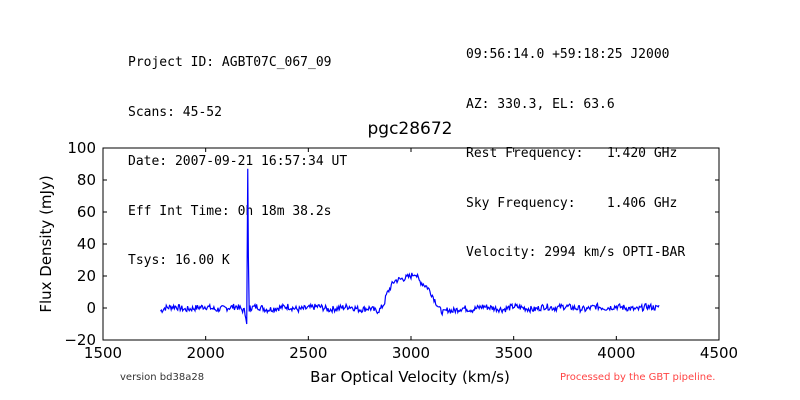  I want to click on x-tick-label: 4500, so click(719, 353).